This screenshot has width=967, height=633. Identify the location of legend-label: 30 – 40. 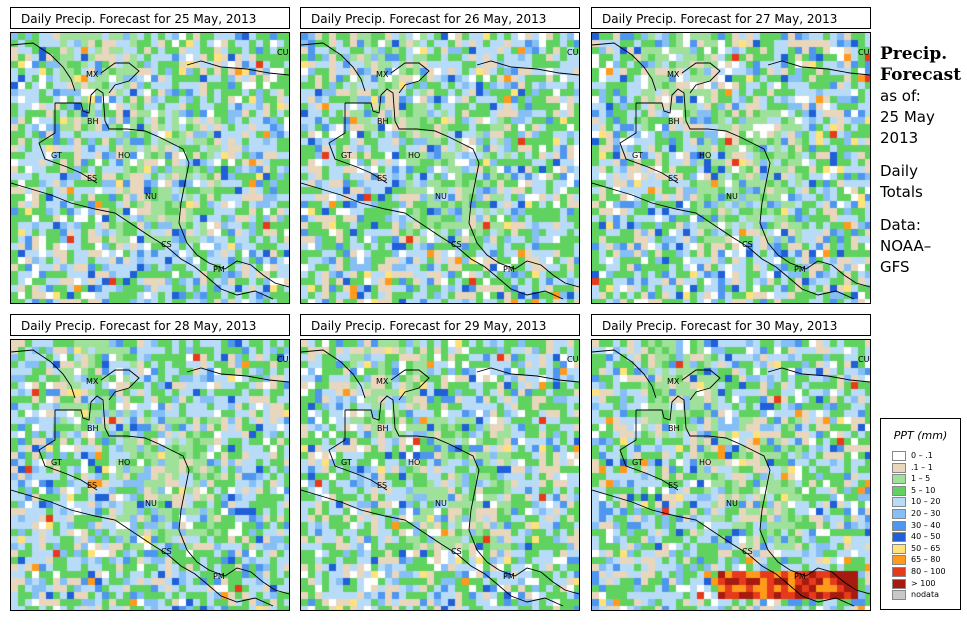
(926, 525).